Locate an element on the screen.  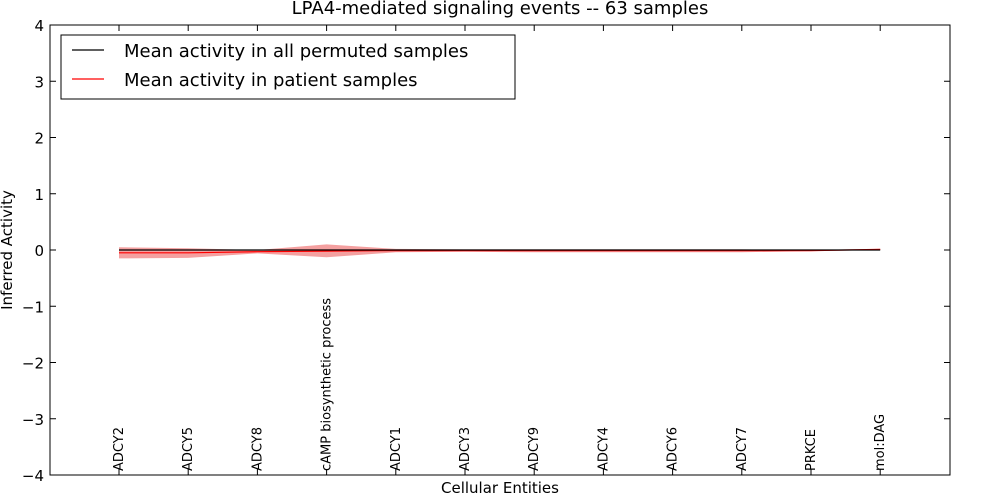
y-tick-label: 3 is located at coordinates (39, 82).